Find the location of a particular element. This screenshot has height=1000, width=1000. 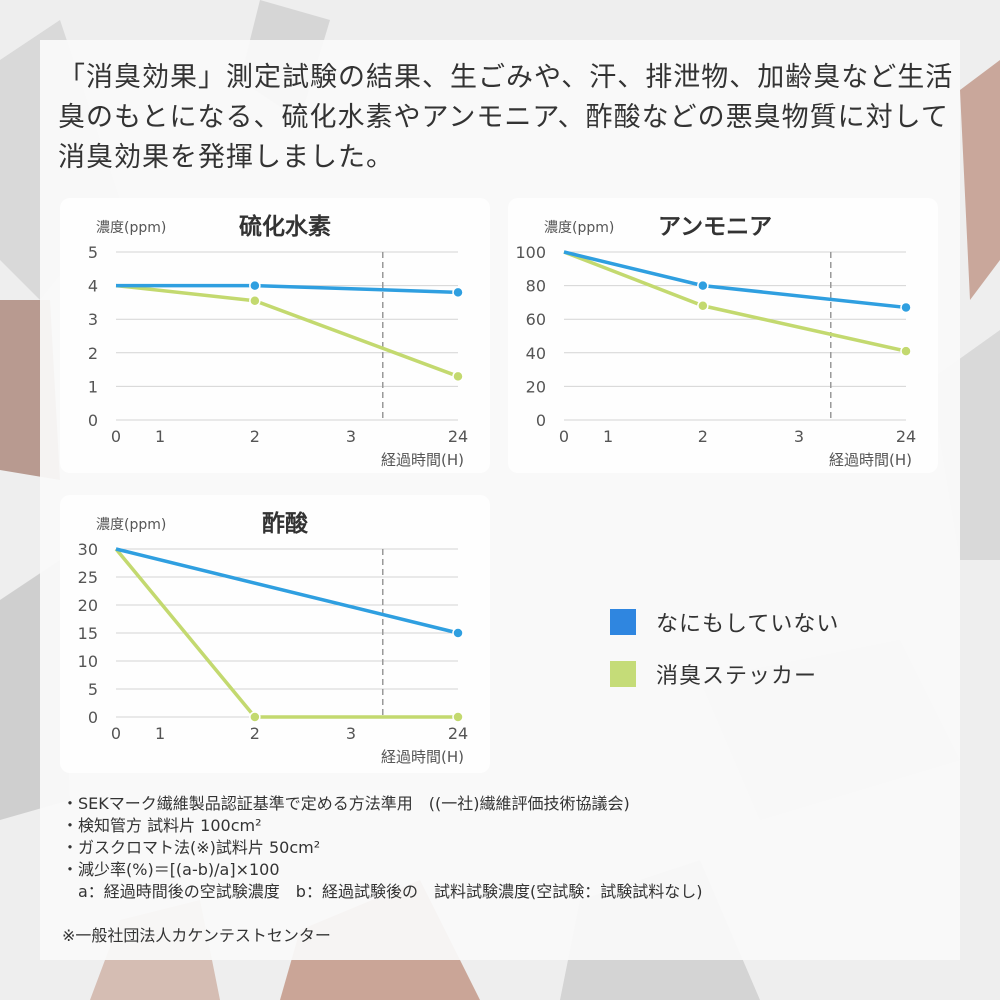

y-tick-label: 1 is located at coordinates (93, 386).